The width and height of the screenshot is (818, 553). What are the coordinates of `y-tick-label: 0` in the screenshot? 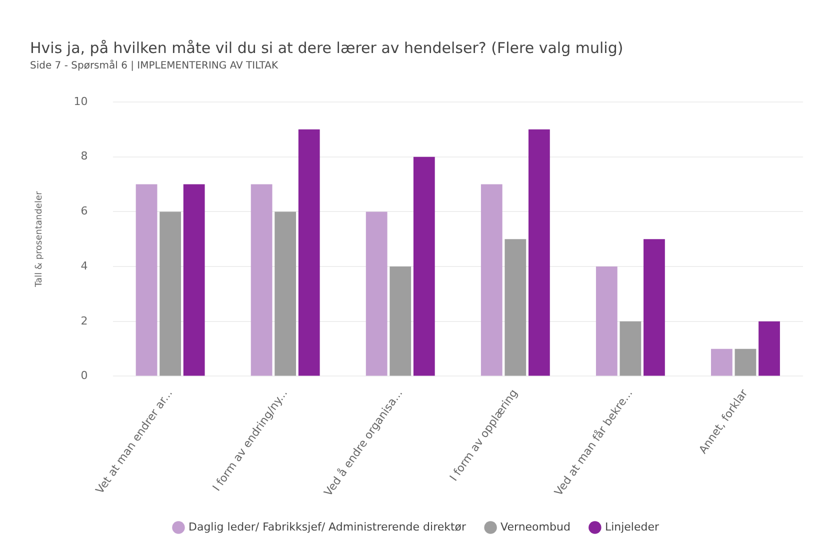 It's located at (84, 375).